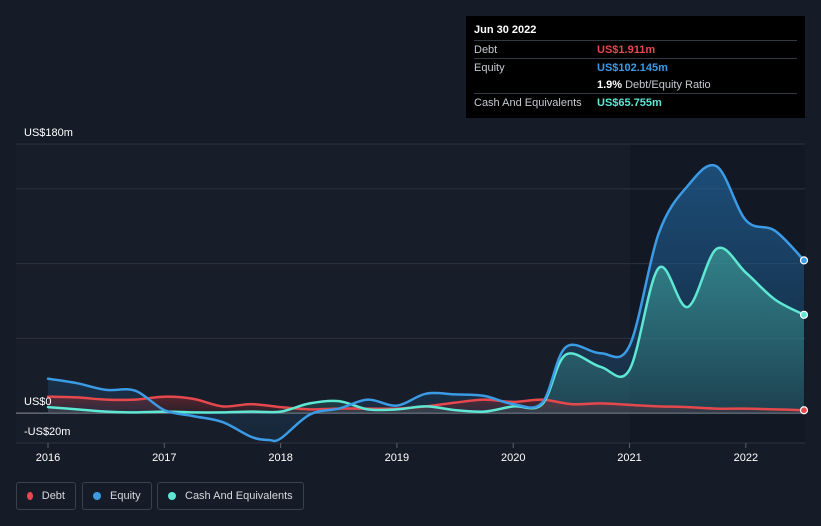  Describe the element at coordinates (97, 496) in the screenshot. I see `legend-equity-dot-icon` at that location.